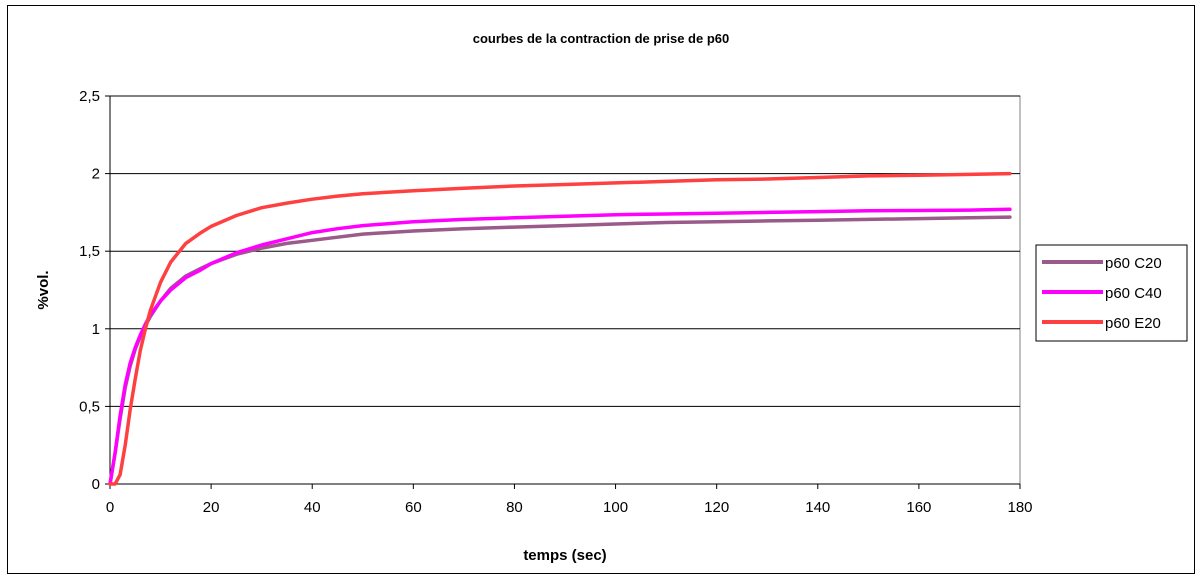 The height and width of the screenshot is (581, 1202). I want to click on x-tick-label-1: 20, so click(211, 507).